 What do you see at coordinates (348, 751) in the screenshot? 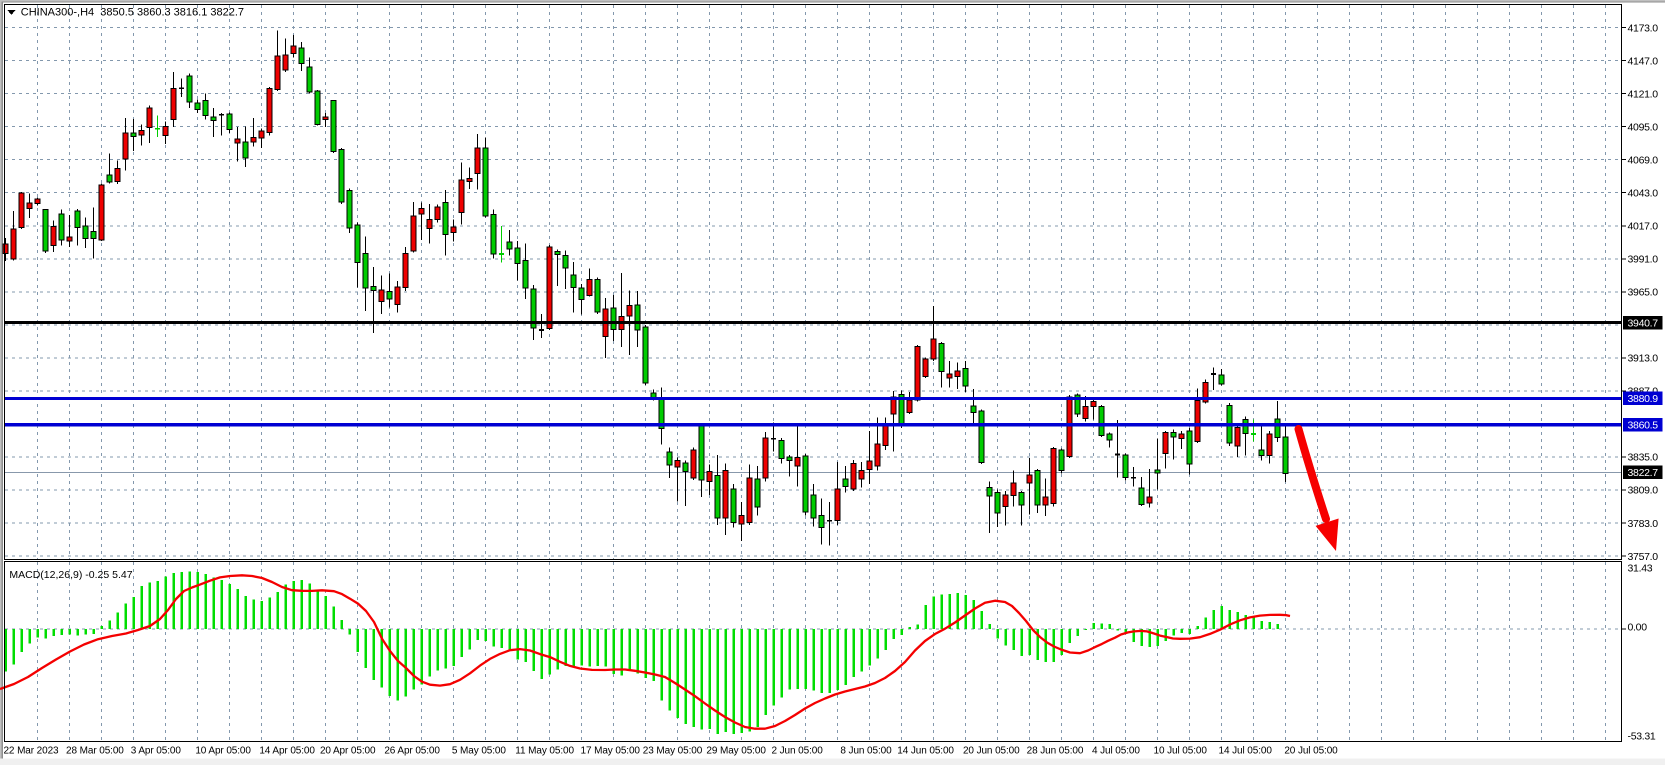
I see `svg-text: 20 Apr 05:00` at bounding box center [348, 751].